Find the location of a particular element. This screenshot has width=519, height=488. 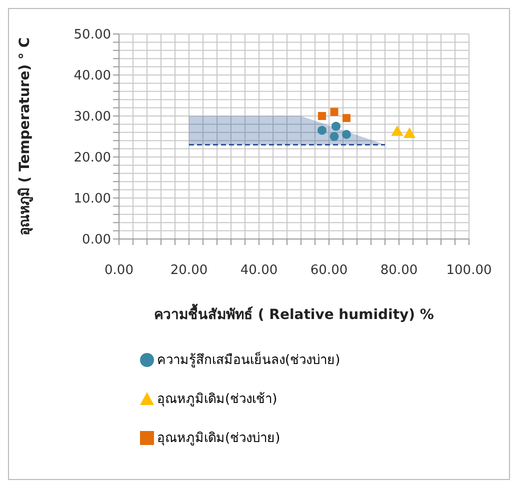

y-tick-label: 40.00 is located at coordinates (92, 76).